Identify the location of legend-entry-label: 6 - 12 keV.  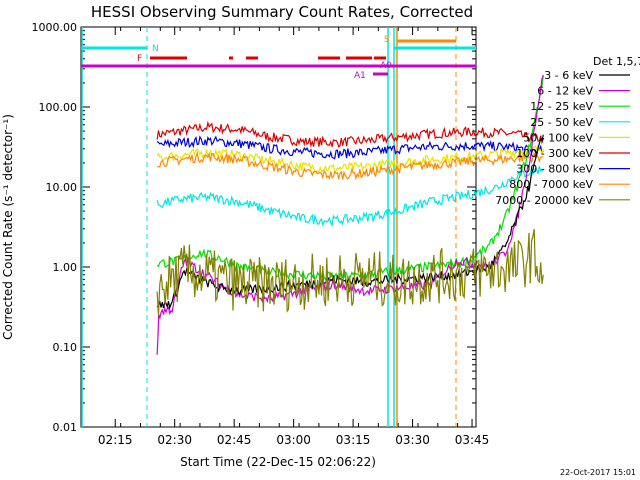
(565, 91).